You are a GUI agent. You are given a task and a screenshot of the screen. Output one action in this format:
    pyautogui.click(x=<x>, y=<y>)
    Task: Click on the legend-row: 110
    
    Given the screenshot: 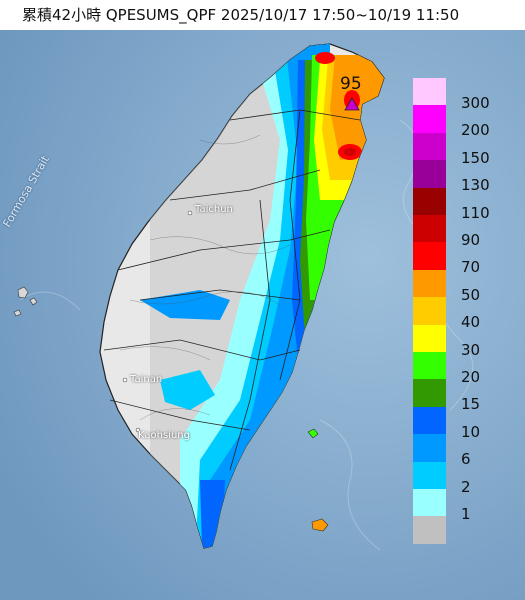 What is the action you would take?
    pyautogui.click(x=463, y=204)
    